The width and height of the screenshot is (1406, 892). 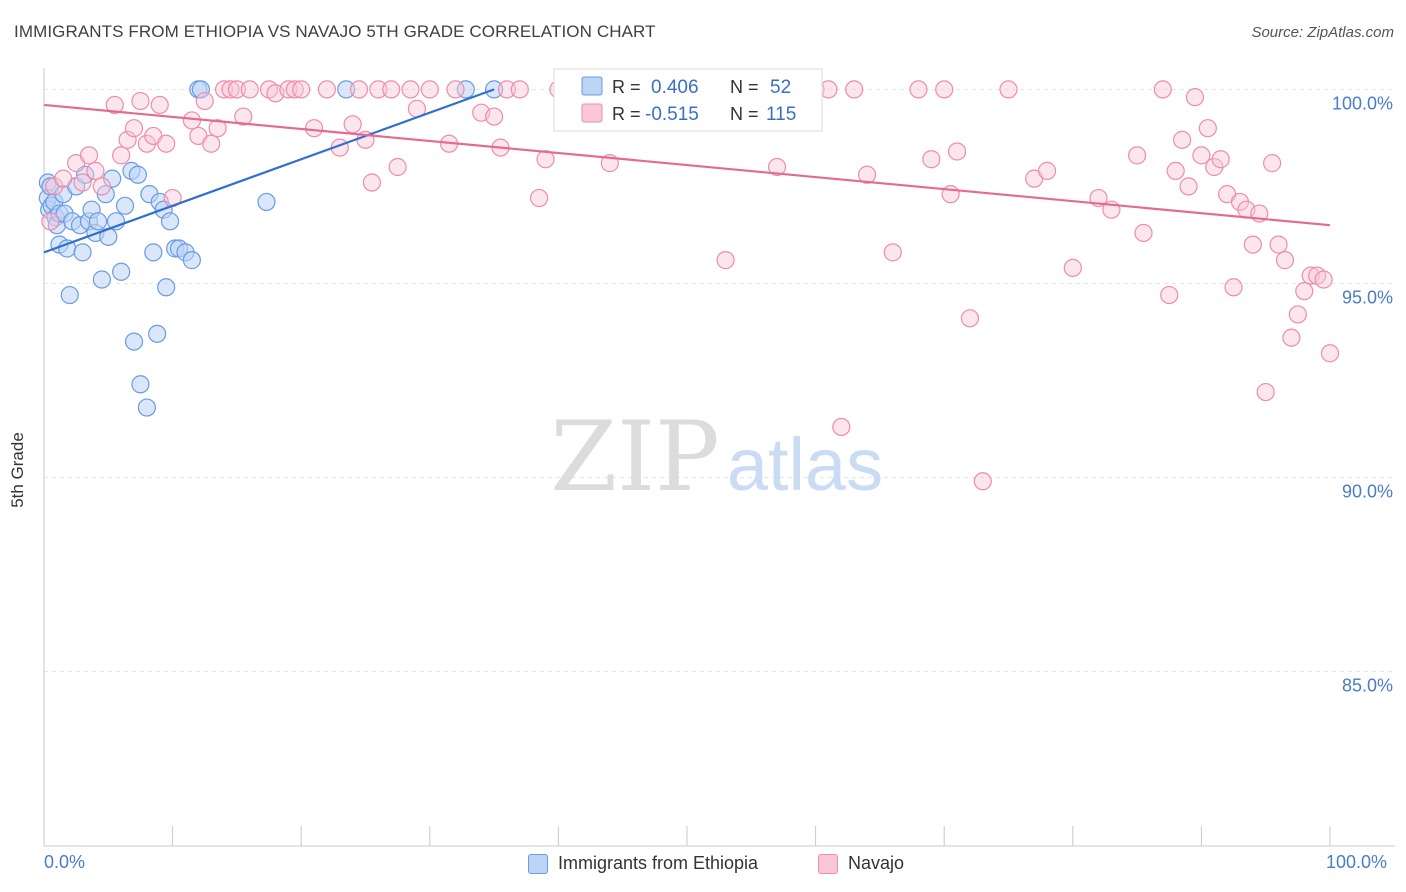 I want to click on stats-swatch-ethiopia, so click(x=592, y=86).